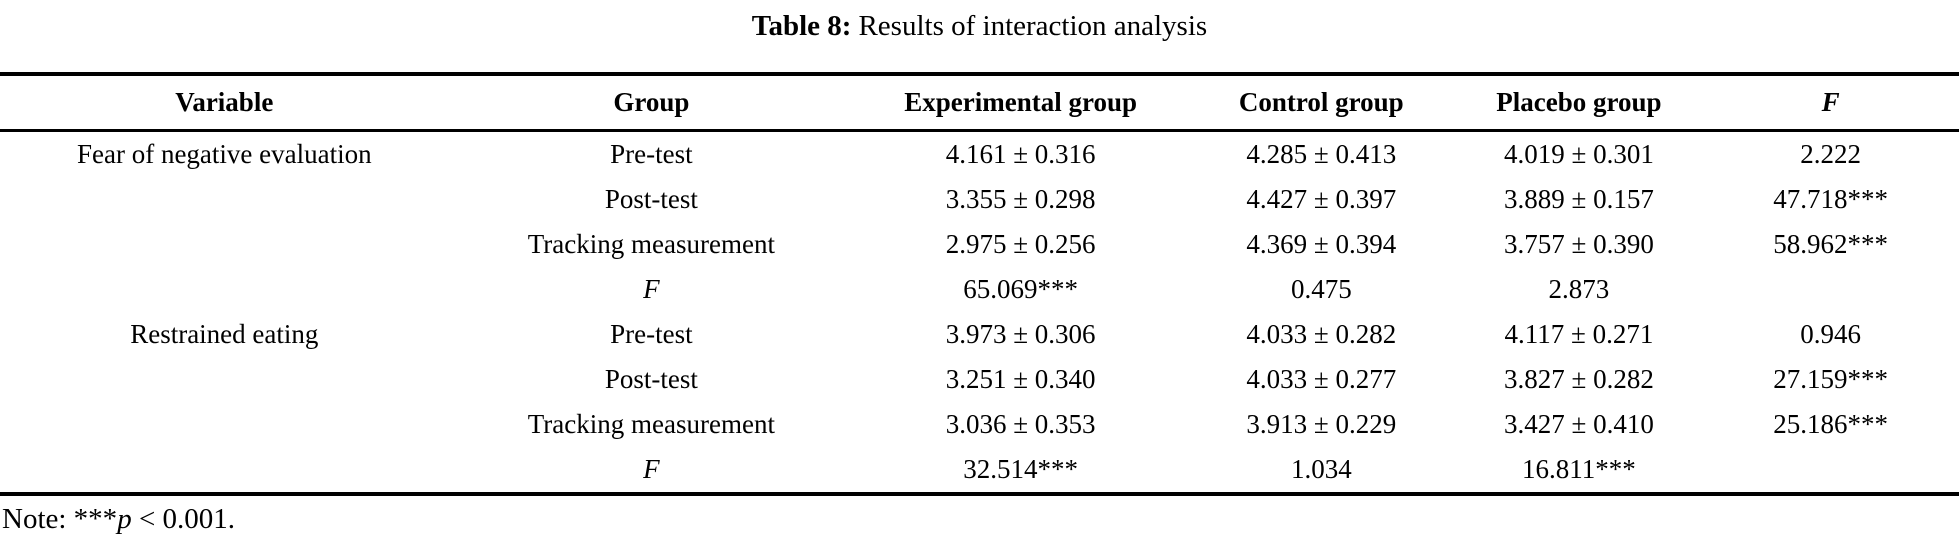 This screenshot has width=1959, height=539. What do you see at coordinates (1020, 199) in the screenshot?
I see `cell-experimental: 3.355 ± 0.298` at bounding box center [1020, 199].